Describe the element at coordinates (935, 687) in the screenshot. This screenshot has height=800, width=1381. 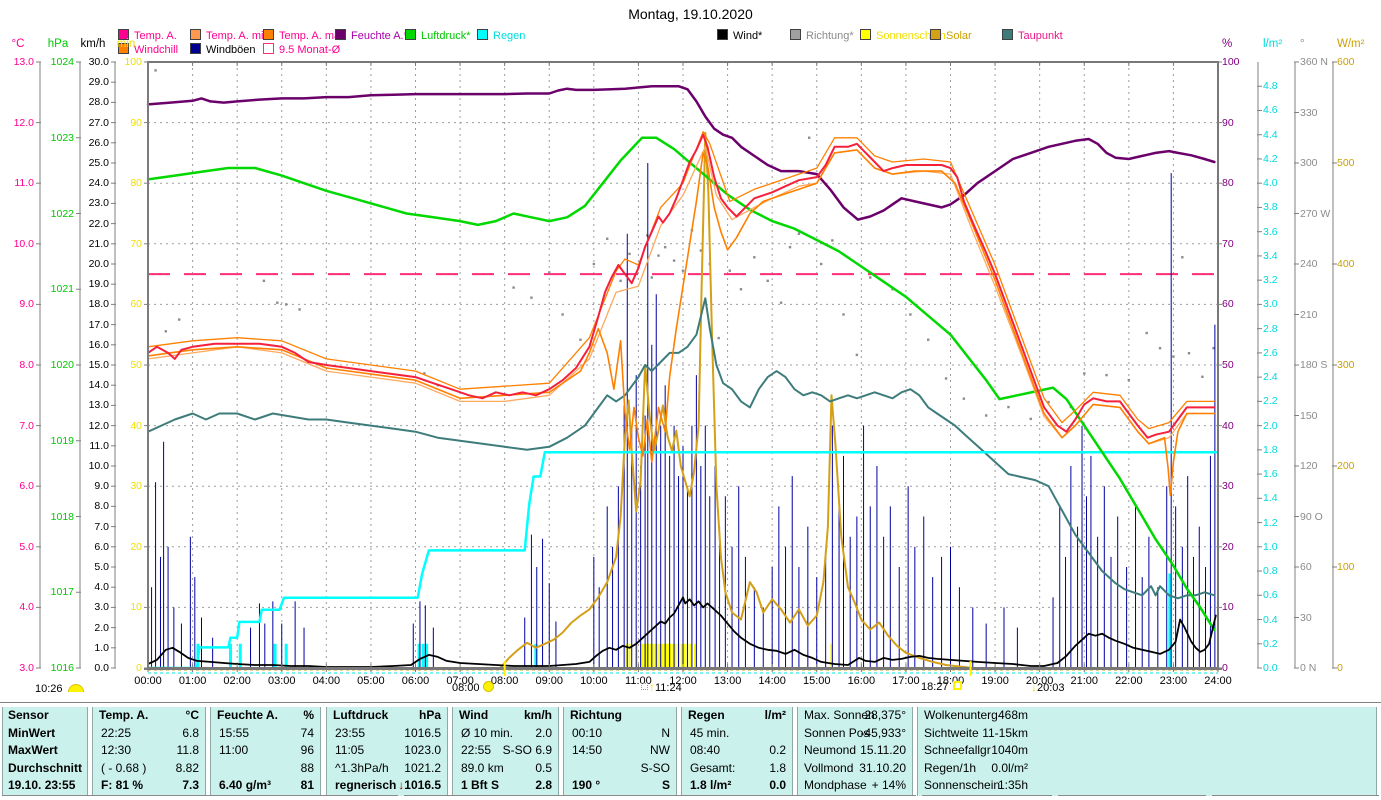
I see `sunset-time: 18:27` at that location.